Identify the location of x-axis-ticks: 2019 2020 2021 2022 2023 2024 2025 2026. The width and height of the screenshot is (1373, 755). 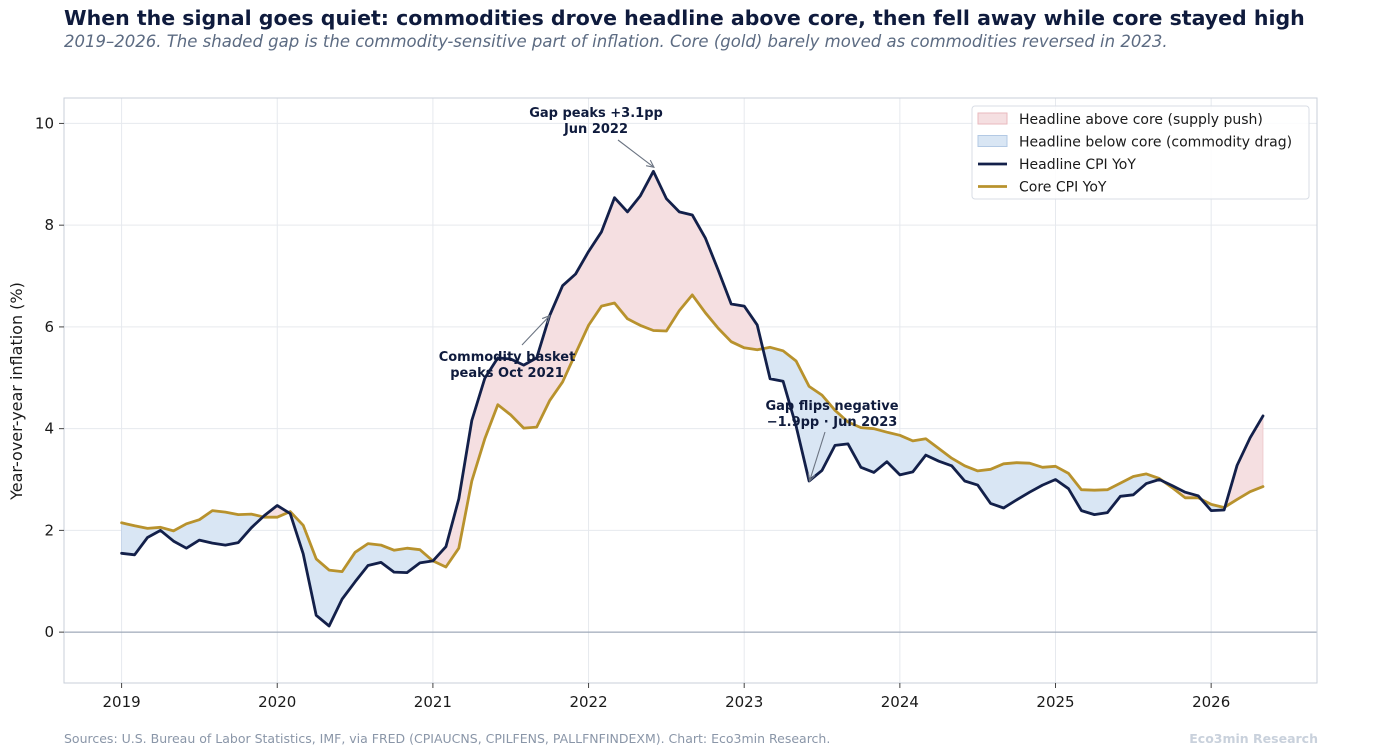
(666, 697).